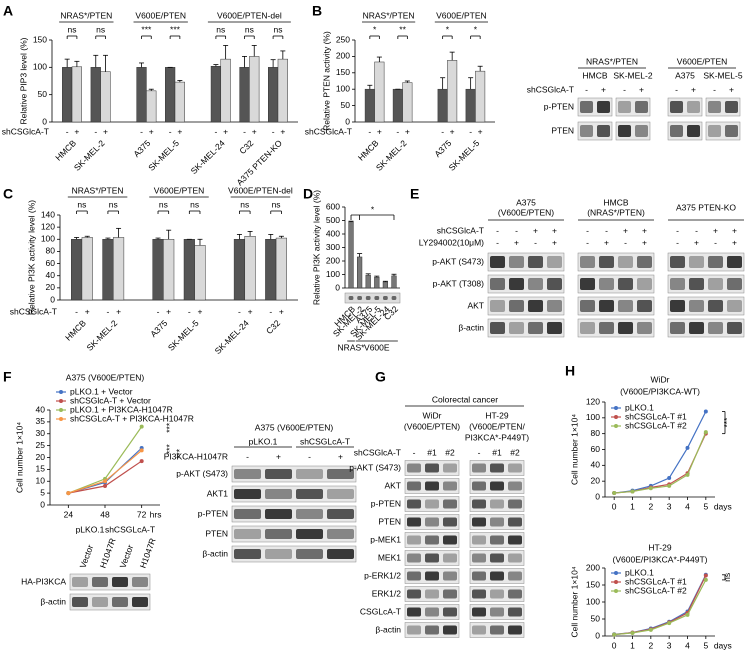 The image size is (750, 655). What do you see at coordinates (380, 377) in the screenshot?
I see `panel-letter: G` at bounding box center [380, 377].